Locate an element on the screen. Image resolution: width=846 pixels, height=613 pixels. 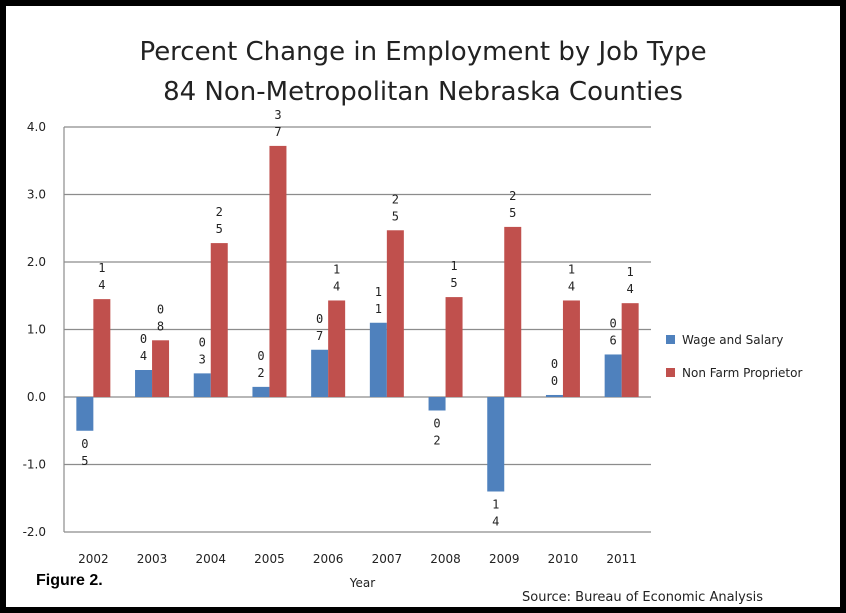
y-tick-label: -2.0 is located at coordinates (34, 532).